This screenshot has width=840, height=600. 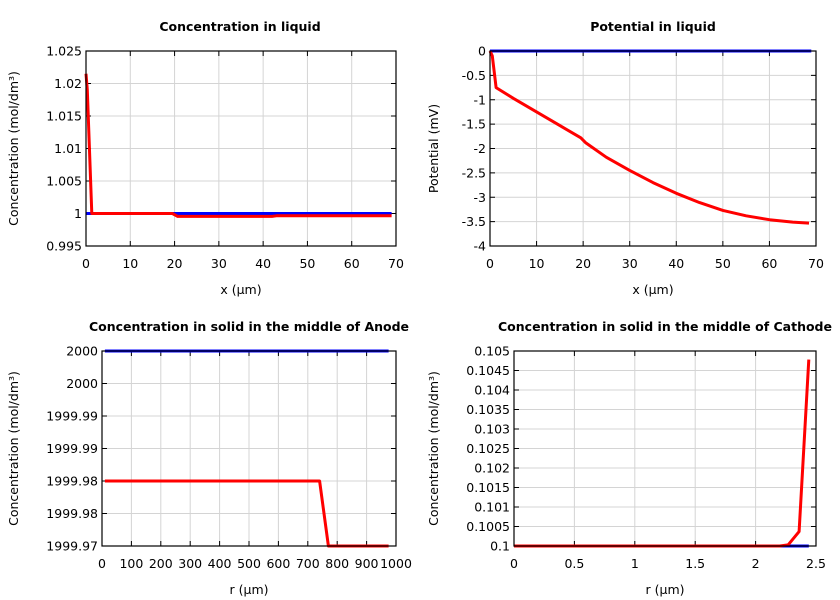 What do you see at coordinates (64, 246) in the screenshot?
I see `y-tick-label: 0.995` at bounding box center [64, 246].